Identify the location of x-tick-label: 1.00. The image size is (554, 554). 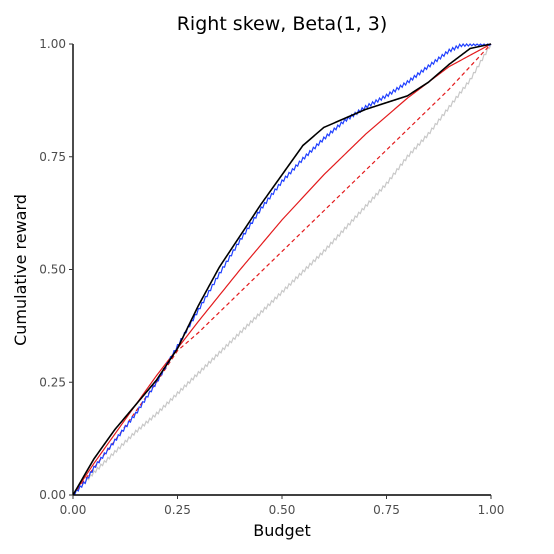
(491, 510).